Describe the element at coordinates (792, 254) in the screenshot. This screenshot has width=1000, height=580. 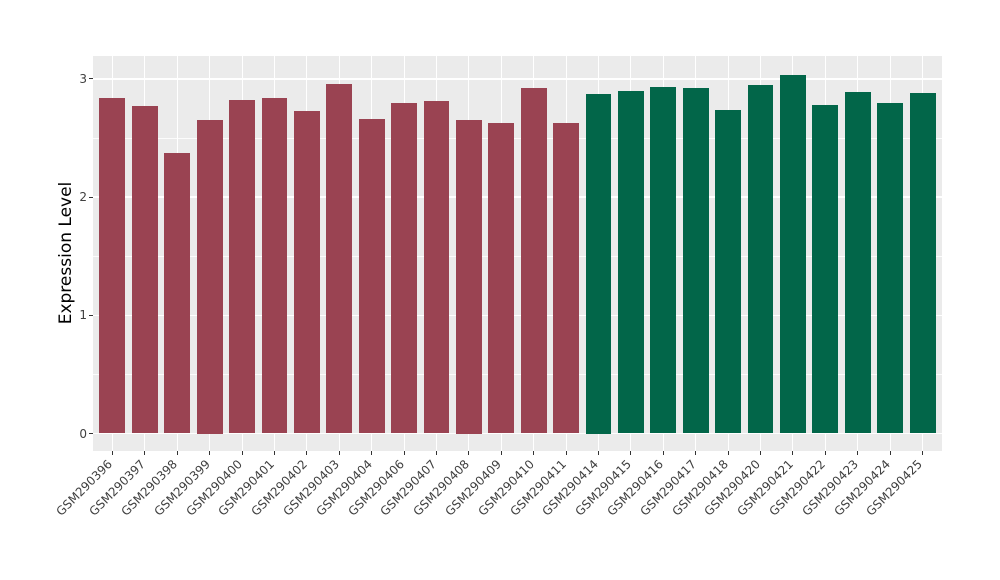
I see `bar-GSM290421` at that location.